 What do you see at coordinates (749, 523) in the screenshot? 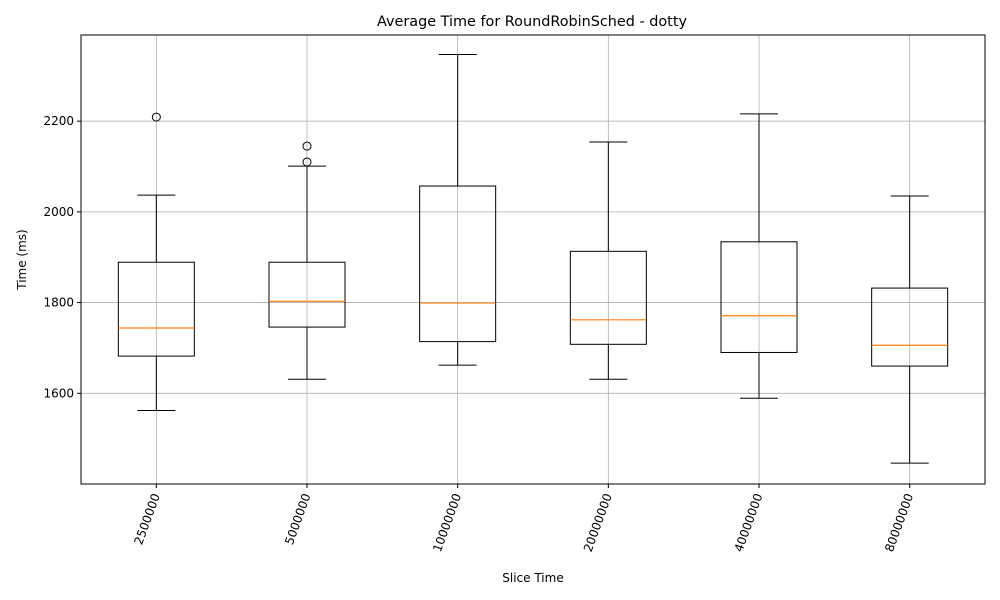
I see `x-tick-label: 40000000` at bounding box center [749, 523].